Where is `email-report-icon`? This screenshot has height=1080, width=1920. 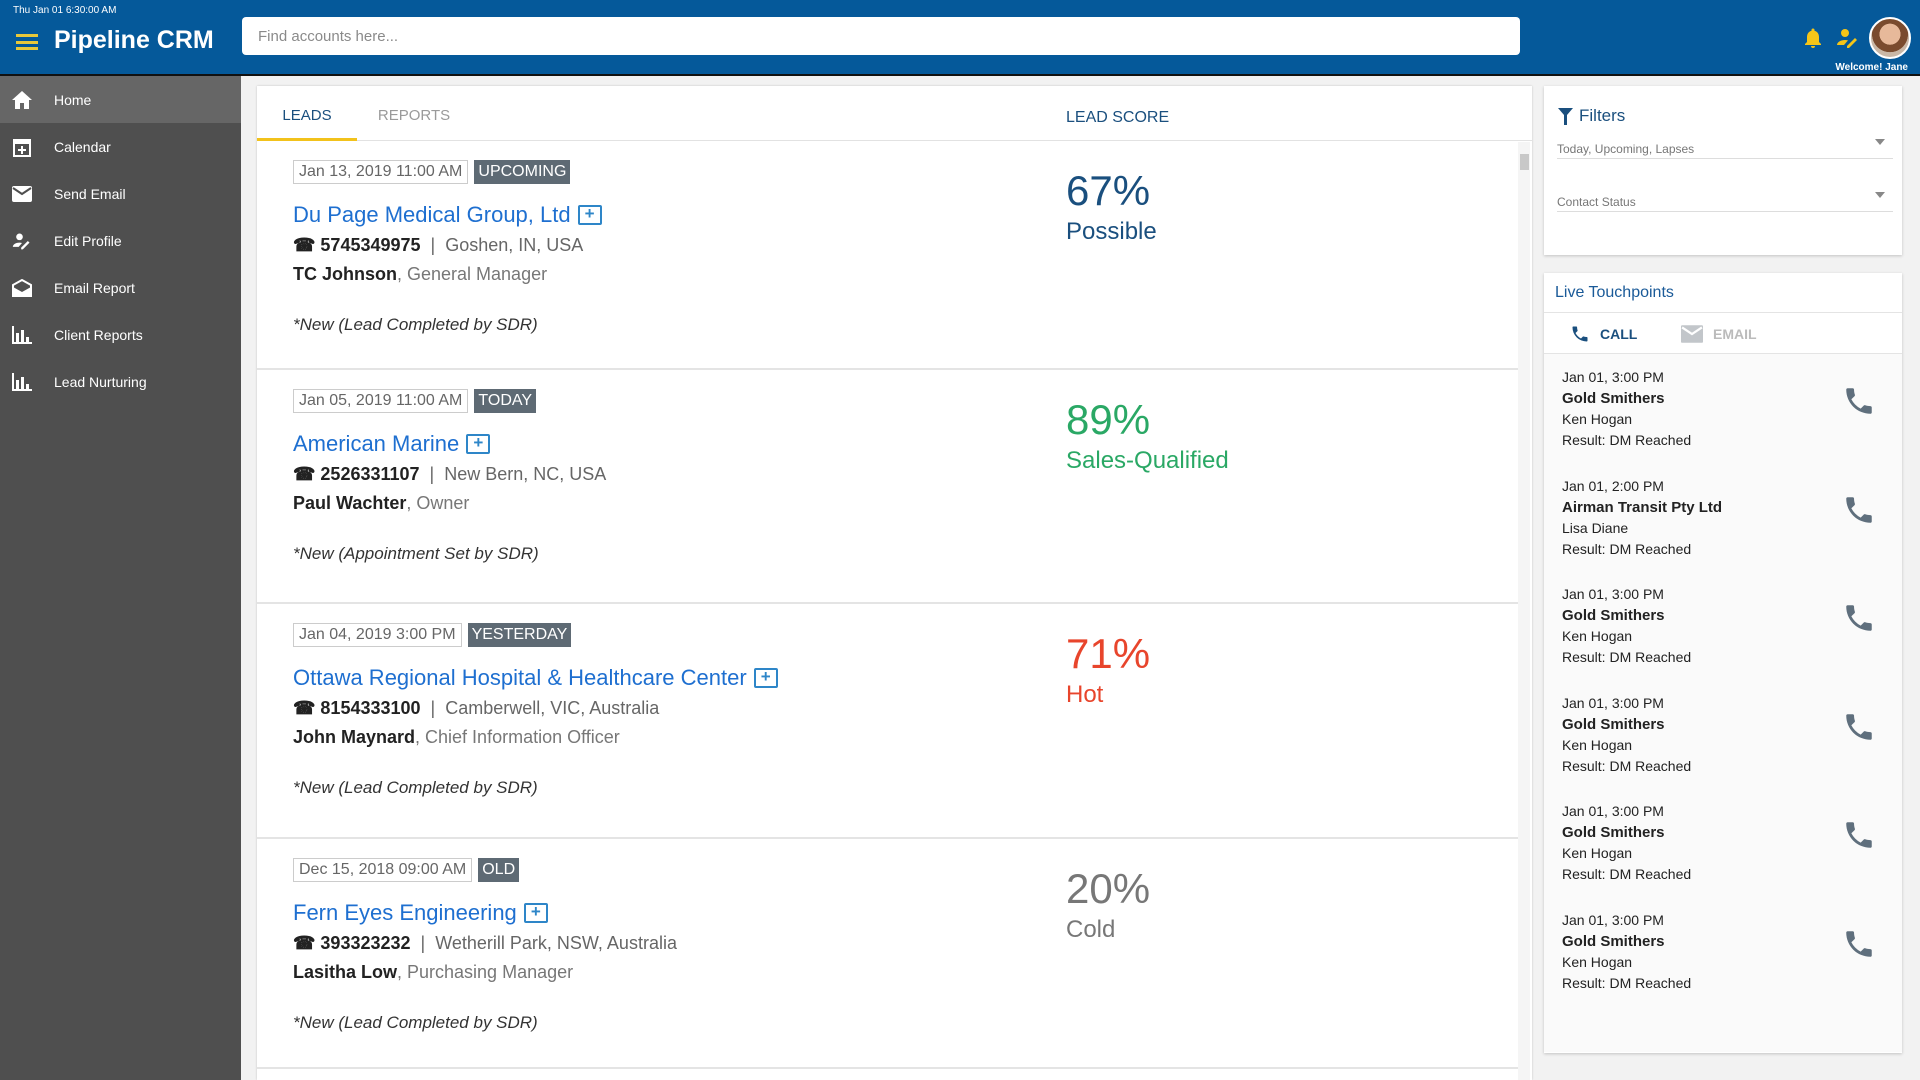
email-report-icon is located at coordinates (22, 288).